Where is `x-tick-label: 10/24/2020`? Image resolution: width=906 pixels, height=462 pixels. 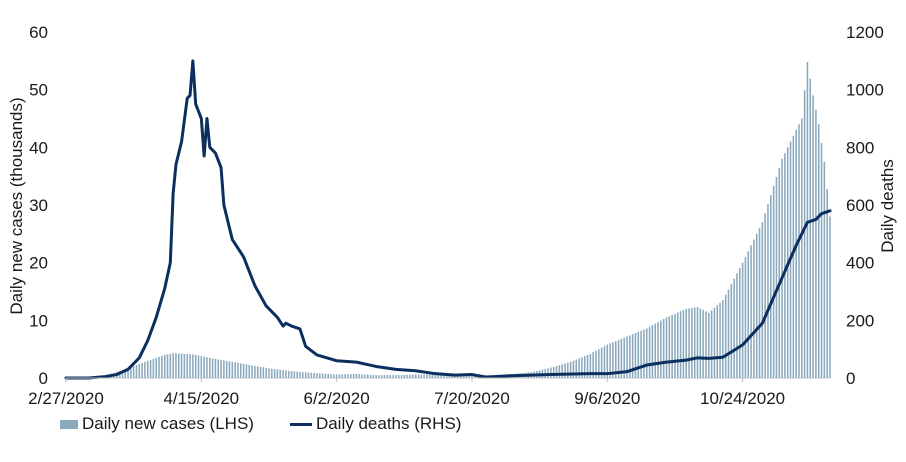
x-tick-label: 10/24/2020 is located at coordinates (742, 398).